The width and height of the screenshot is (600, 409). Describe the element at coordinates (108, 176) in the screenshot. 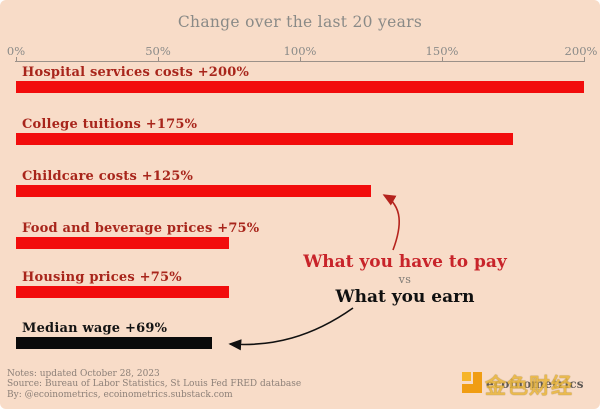

I see `bar-label: Childcare costs +125%` at that location.